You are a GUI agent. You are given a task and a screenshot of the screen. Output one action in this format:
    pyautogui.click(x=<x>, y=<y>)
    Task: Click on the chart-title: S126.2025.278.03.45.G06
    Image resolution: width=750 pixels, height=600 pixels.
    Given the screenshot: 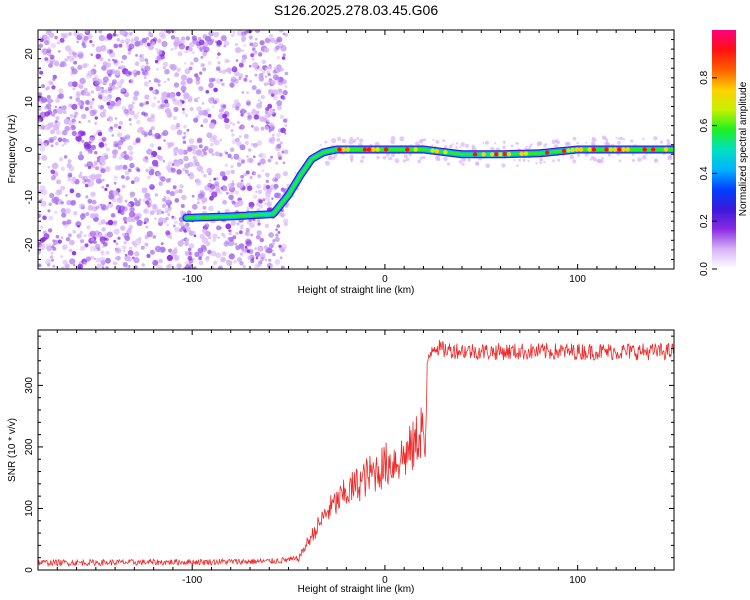 What is the action you would take?
    pyautogui.click(x=356, y=10)
    